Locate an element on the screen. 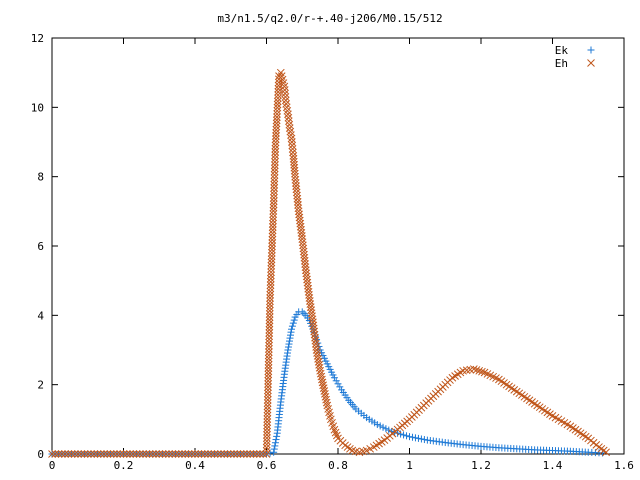 The height and width of the screenshot is (480, 640). y-tick-label: 0 is located at coordinates (40, 454).